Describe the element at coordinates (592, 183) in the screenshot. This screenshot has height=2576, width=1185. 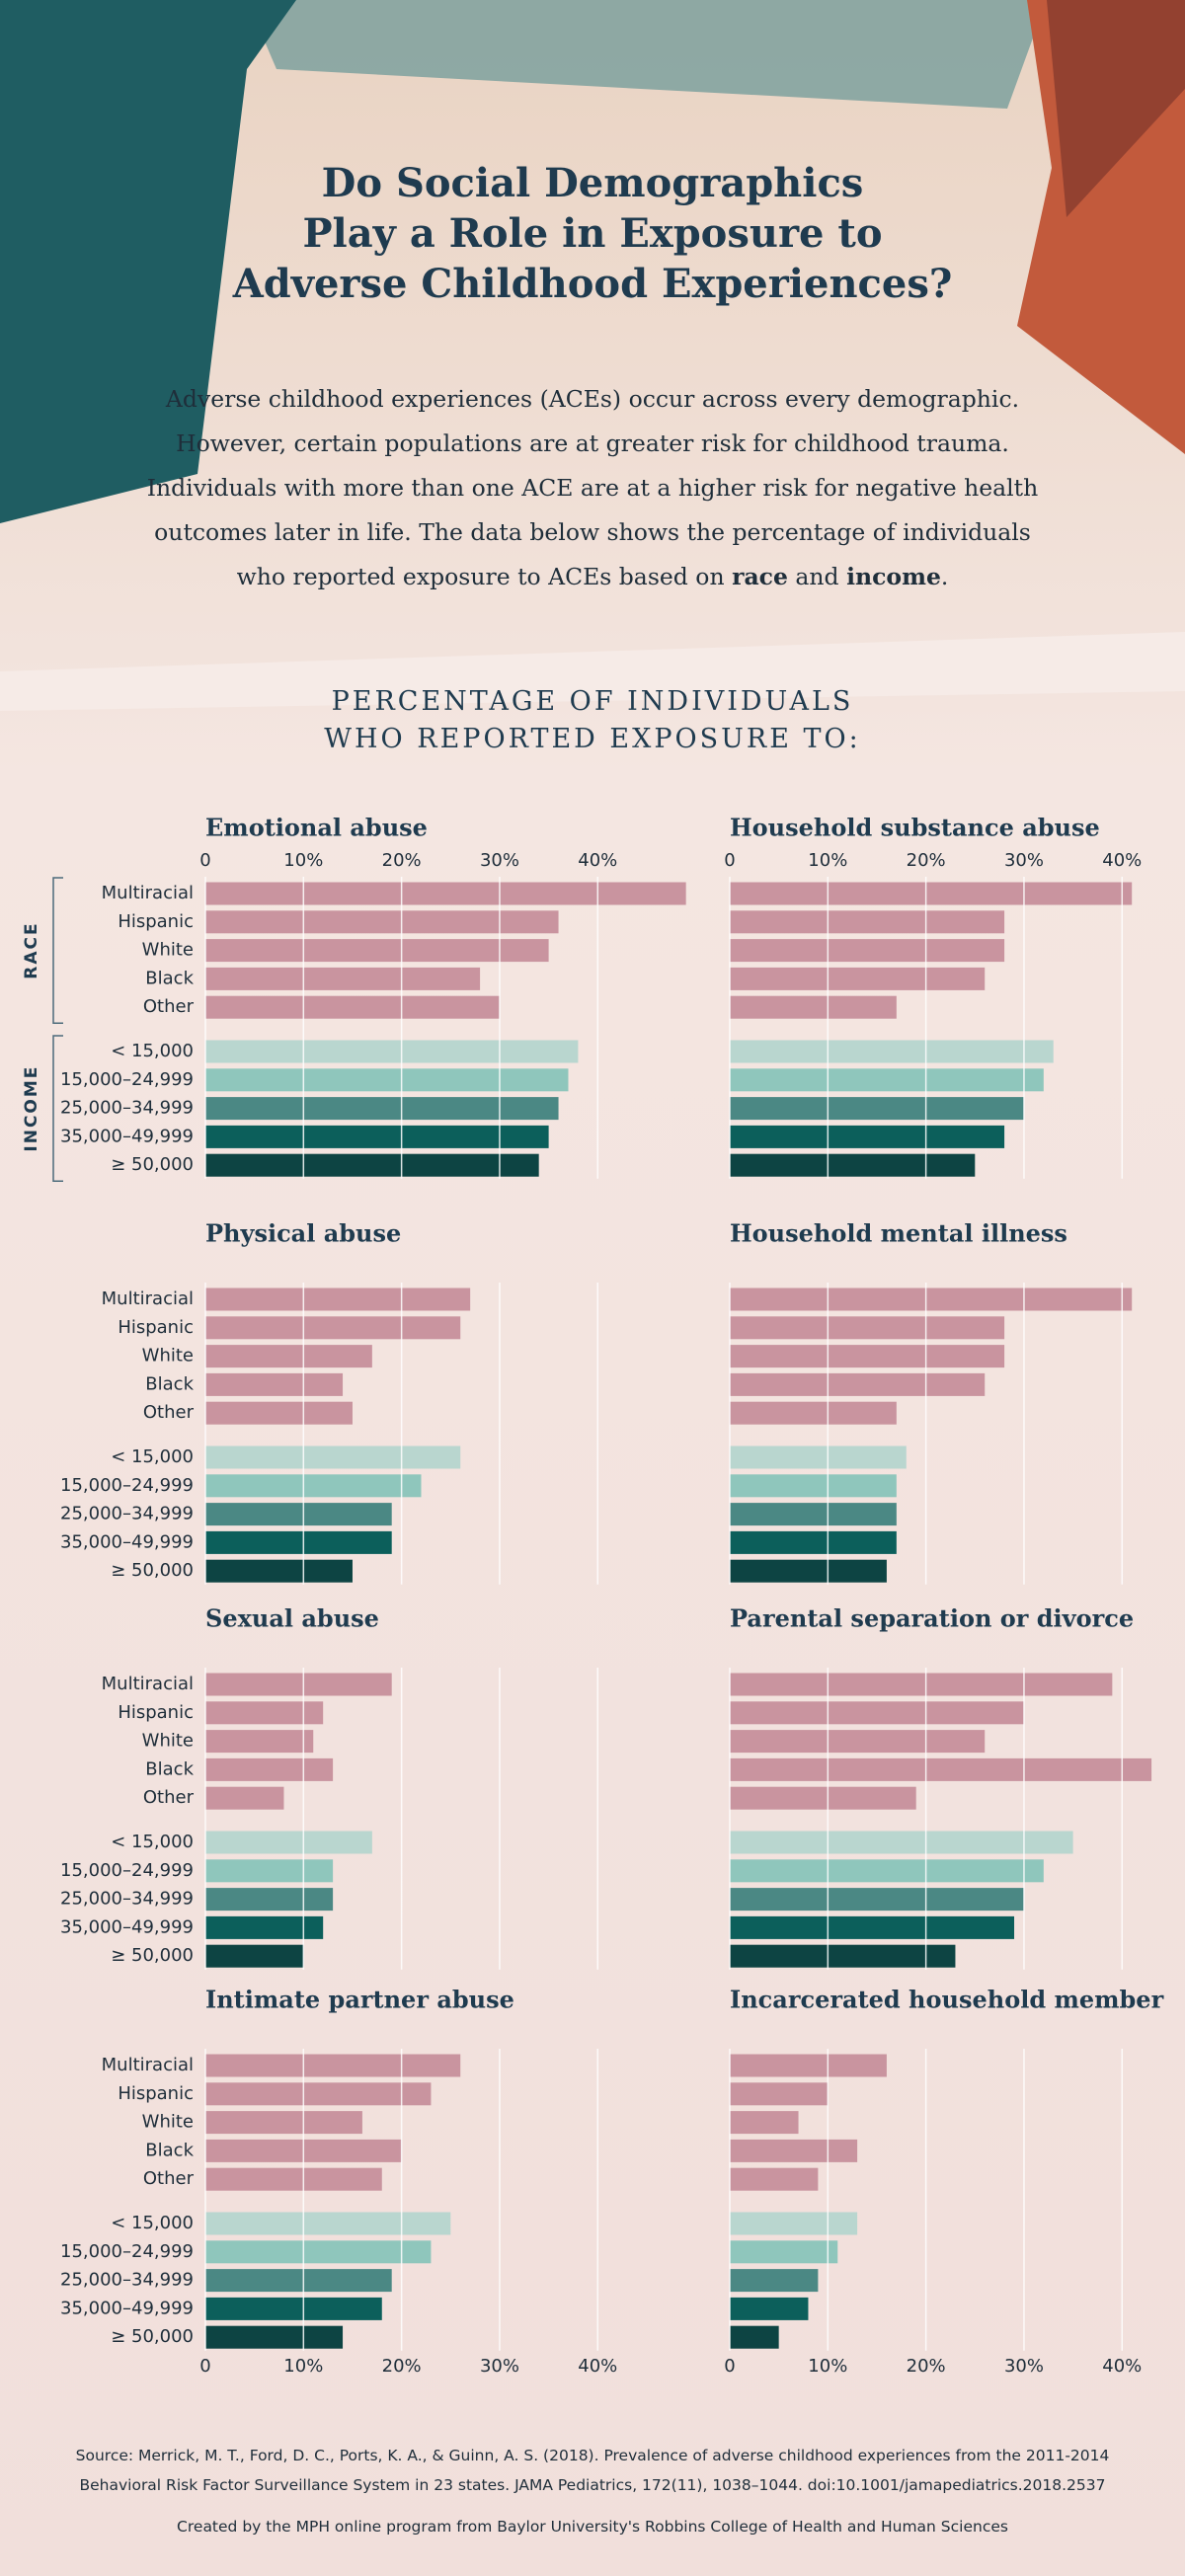
I see `title-line: Do Social Demographics` at that location.